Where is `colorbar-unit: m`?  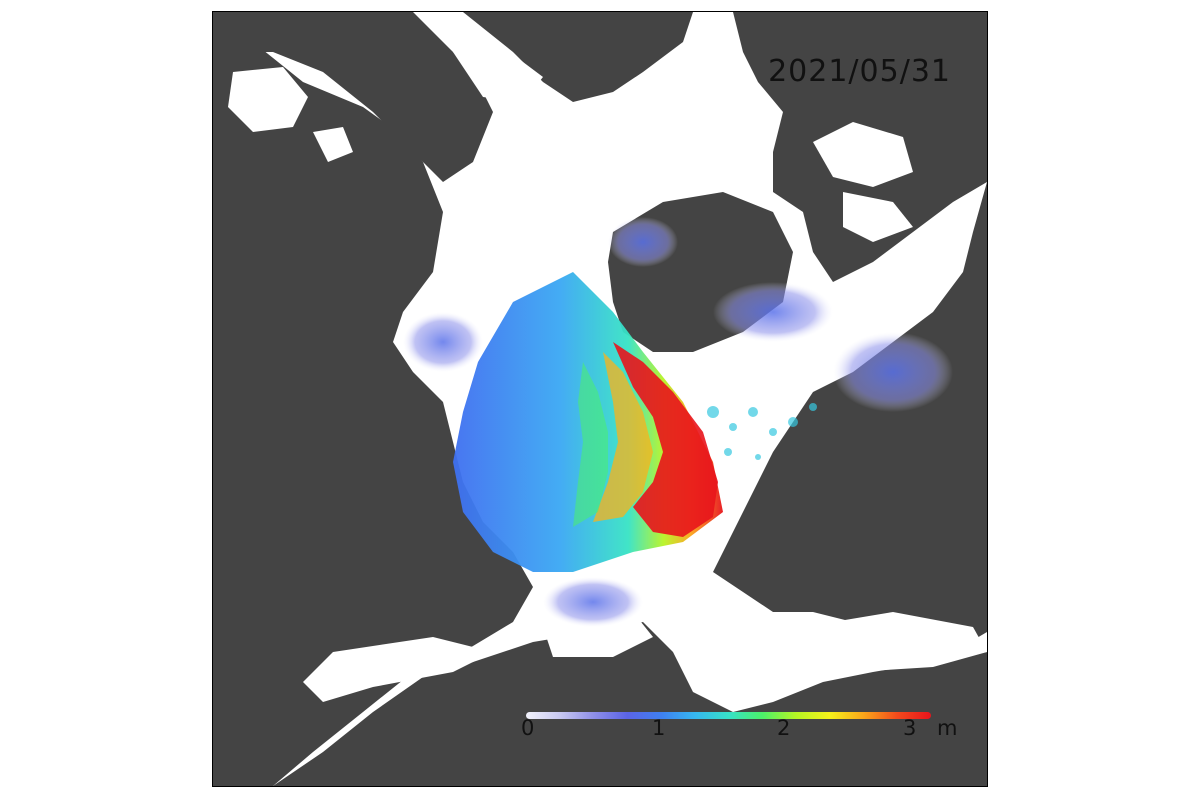 colorbar-unit: m is located at coordinates (947, 728).